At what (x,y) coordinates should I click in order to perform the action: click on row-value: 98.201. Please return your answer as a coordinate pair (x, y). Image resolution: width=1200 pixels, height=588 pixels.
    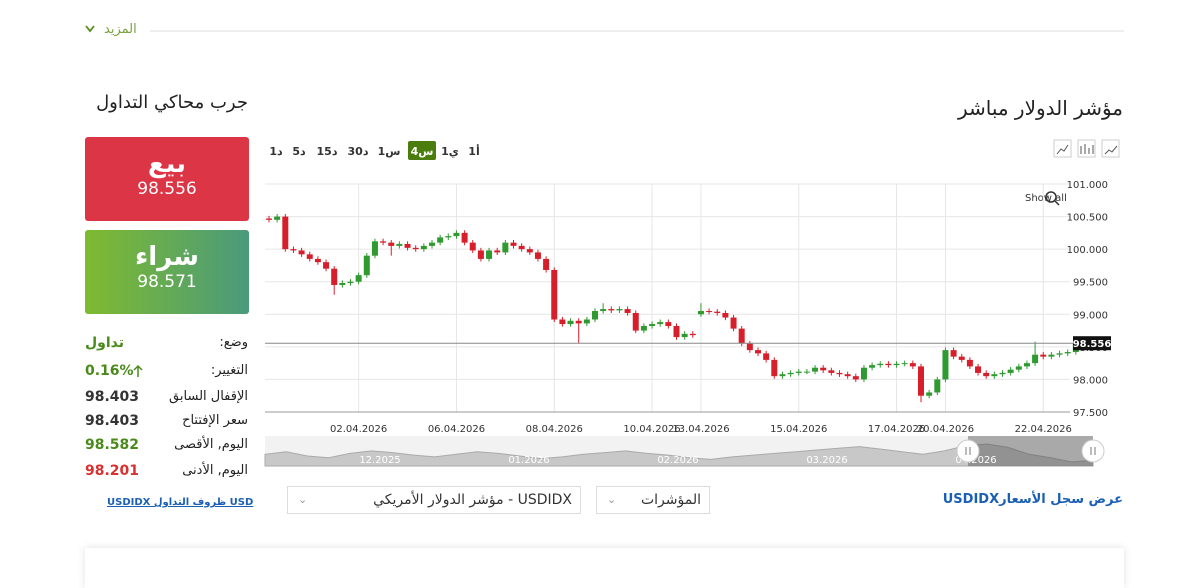
    Looking at the image, I should click on (112, 471).